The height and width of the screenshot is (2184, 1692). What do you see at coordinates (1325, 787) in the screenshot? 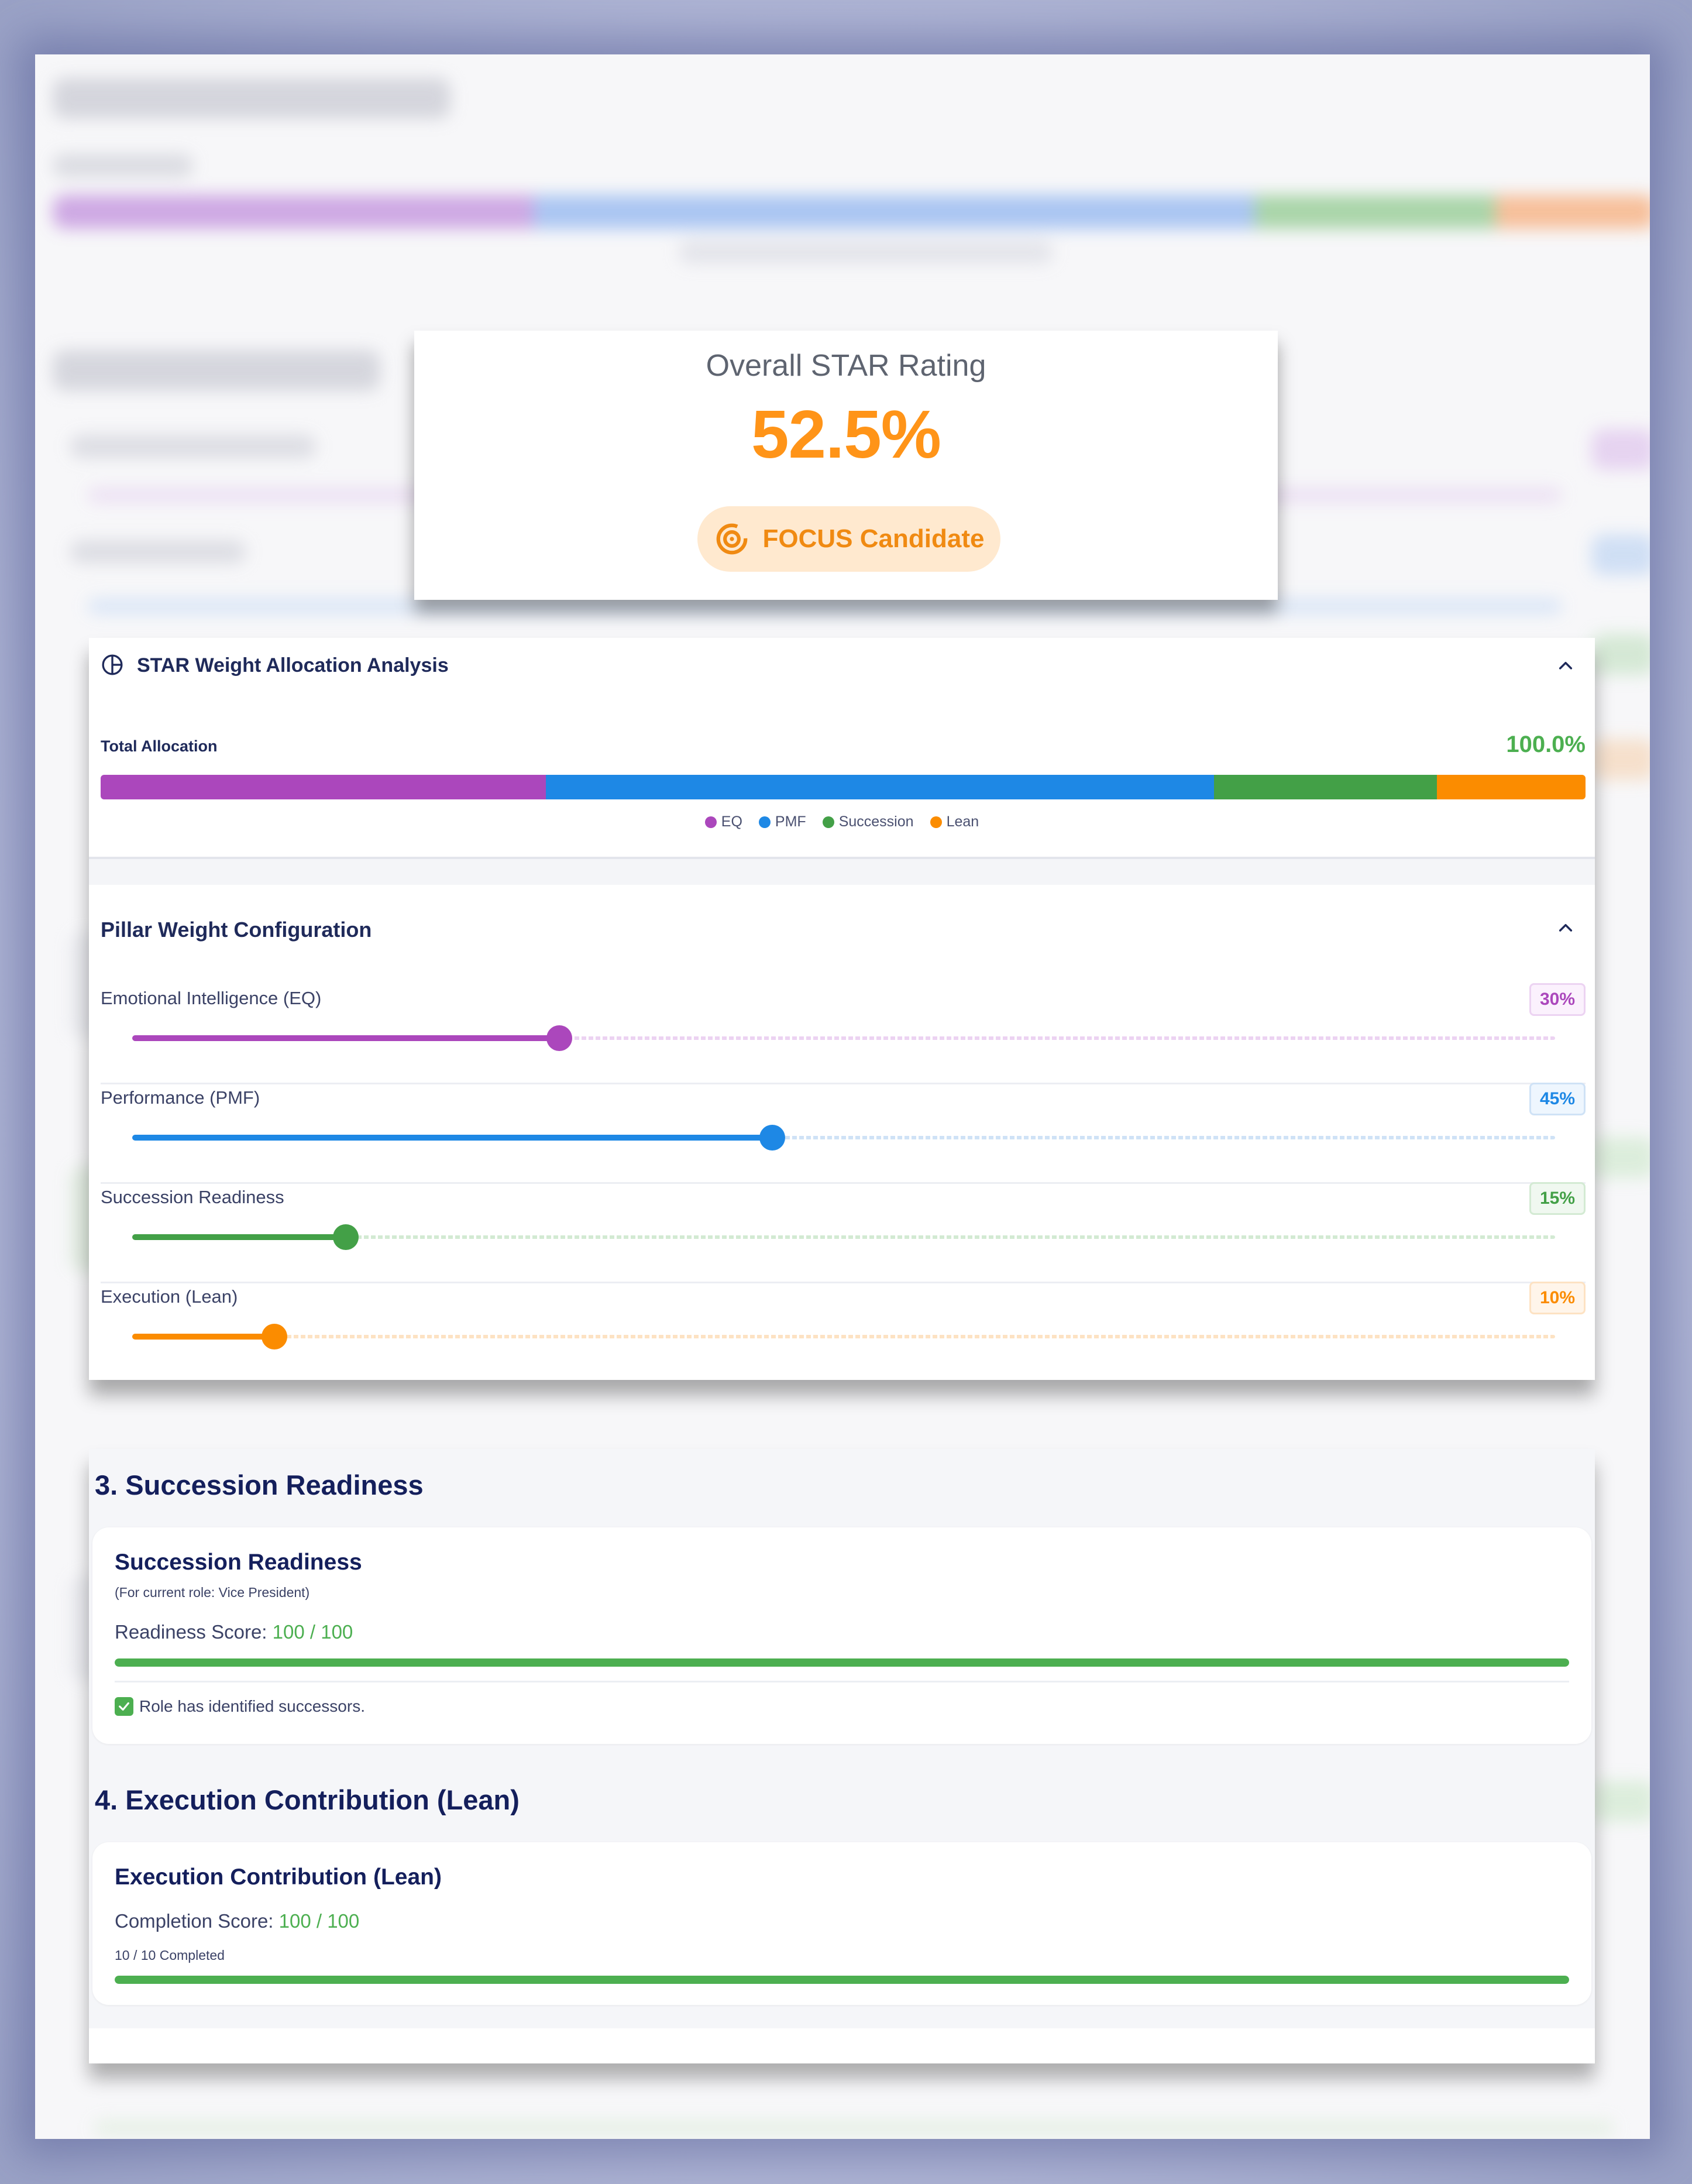
I see `allocation-segment-succession` at bounding box center [1325, 787].